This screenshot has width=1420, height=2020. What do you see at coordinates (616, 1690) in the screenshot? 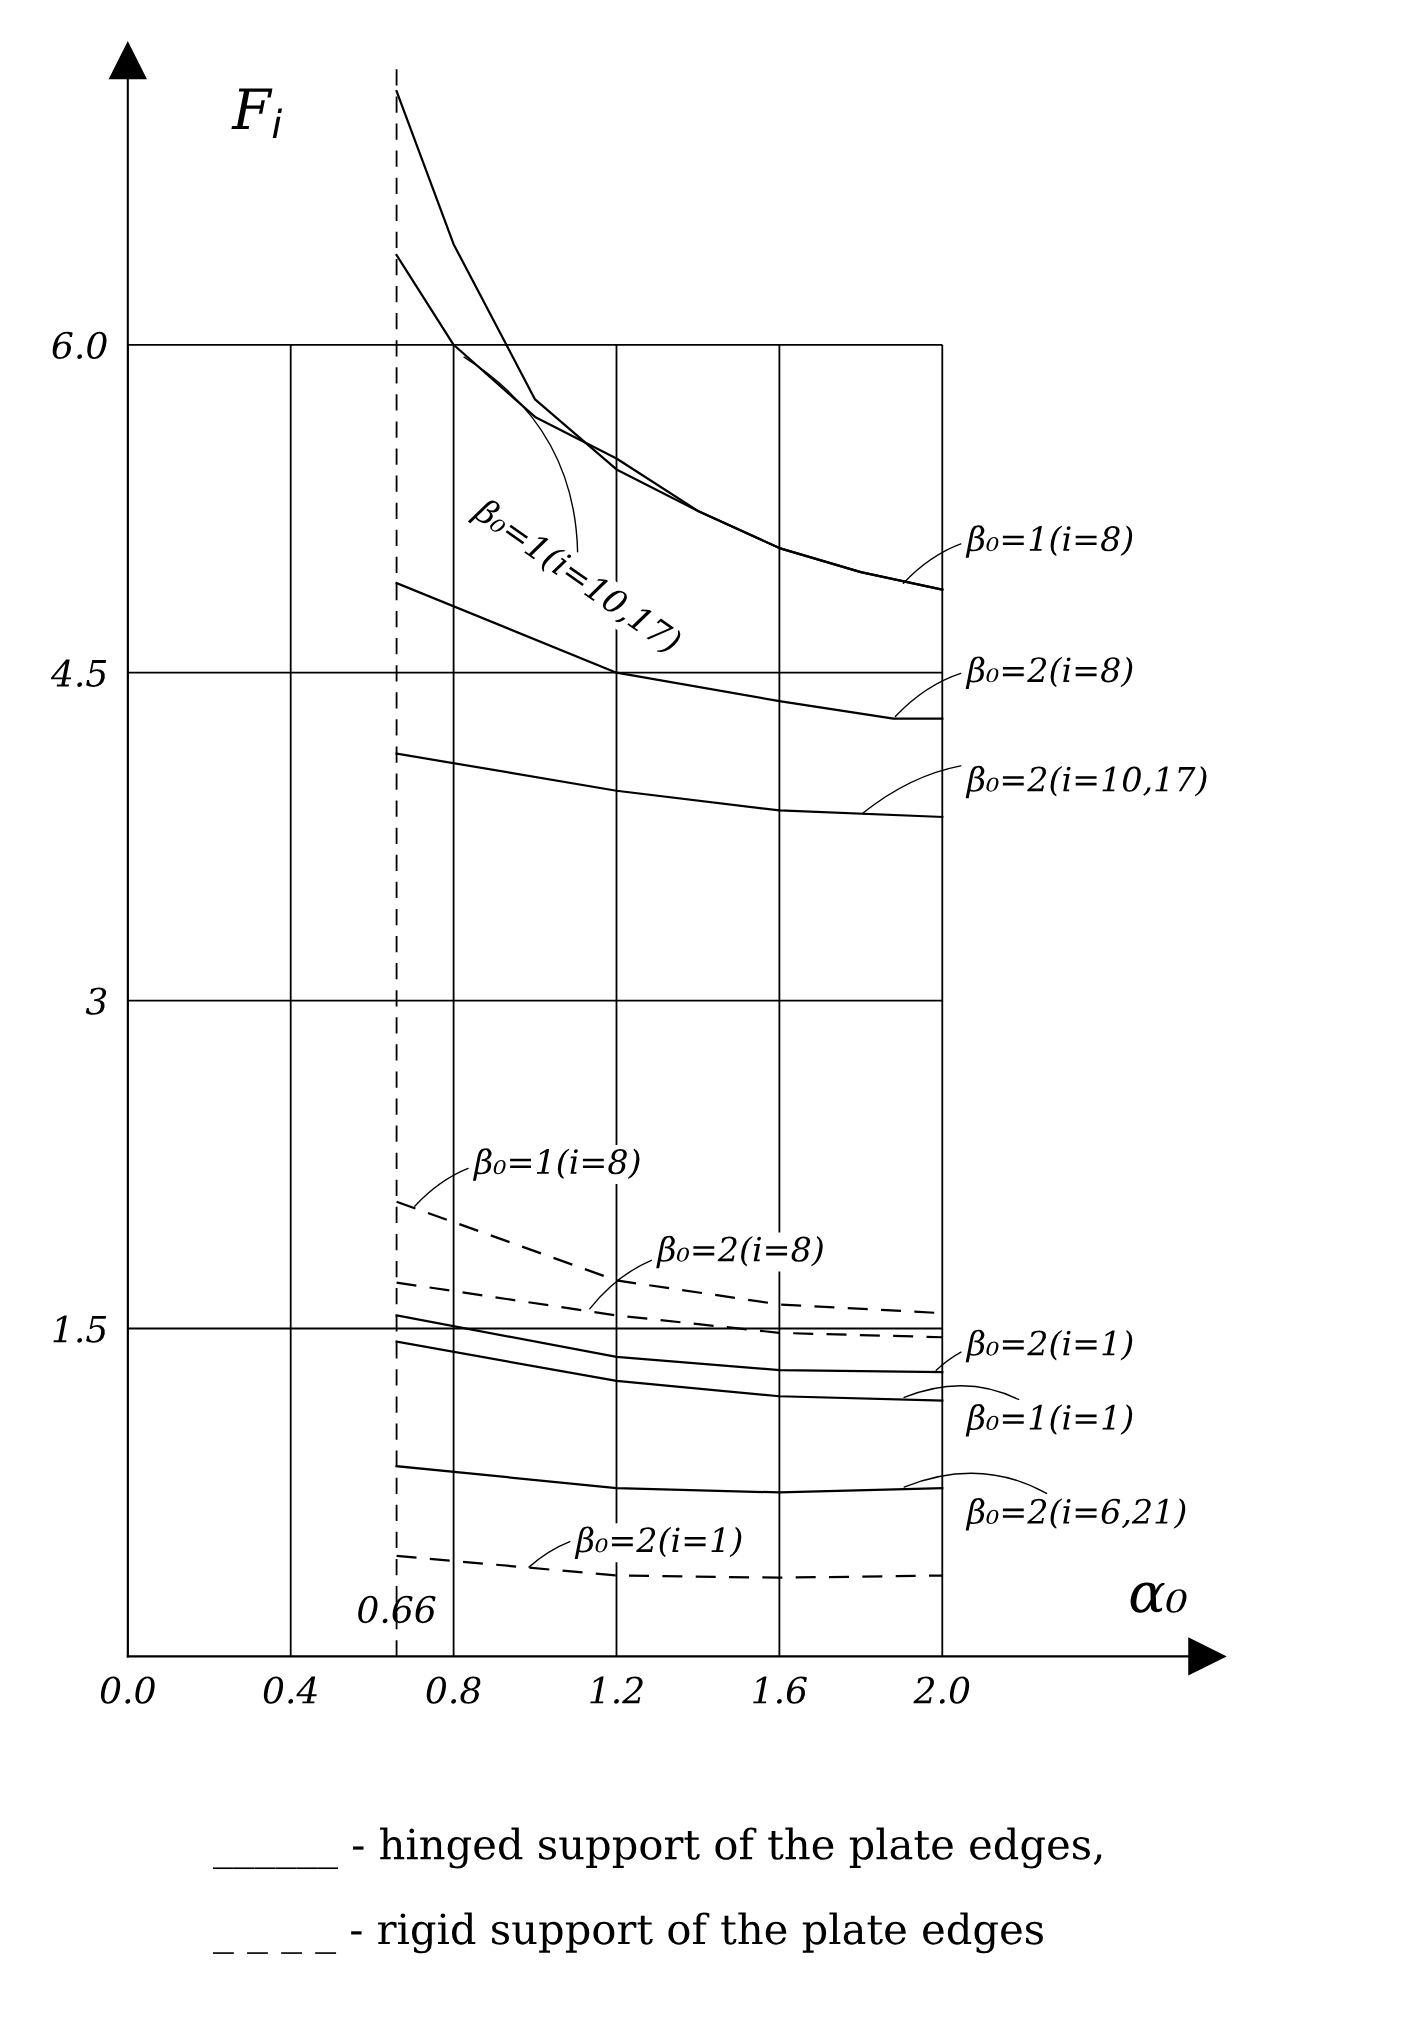
I see `x-tick-label: 1.2` at bounding box center [616, 1690].